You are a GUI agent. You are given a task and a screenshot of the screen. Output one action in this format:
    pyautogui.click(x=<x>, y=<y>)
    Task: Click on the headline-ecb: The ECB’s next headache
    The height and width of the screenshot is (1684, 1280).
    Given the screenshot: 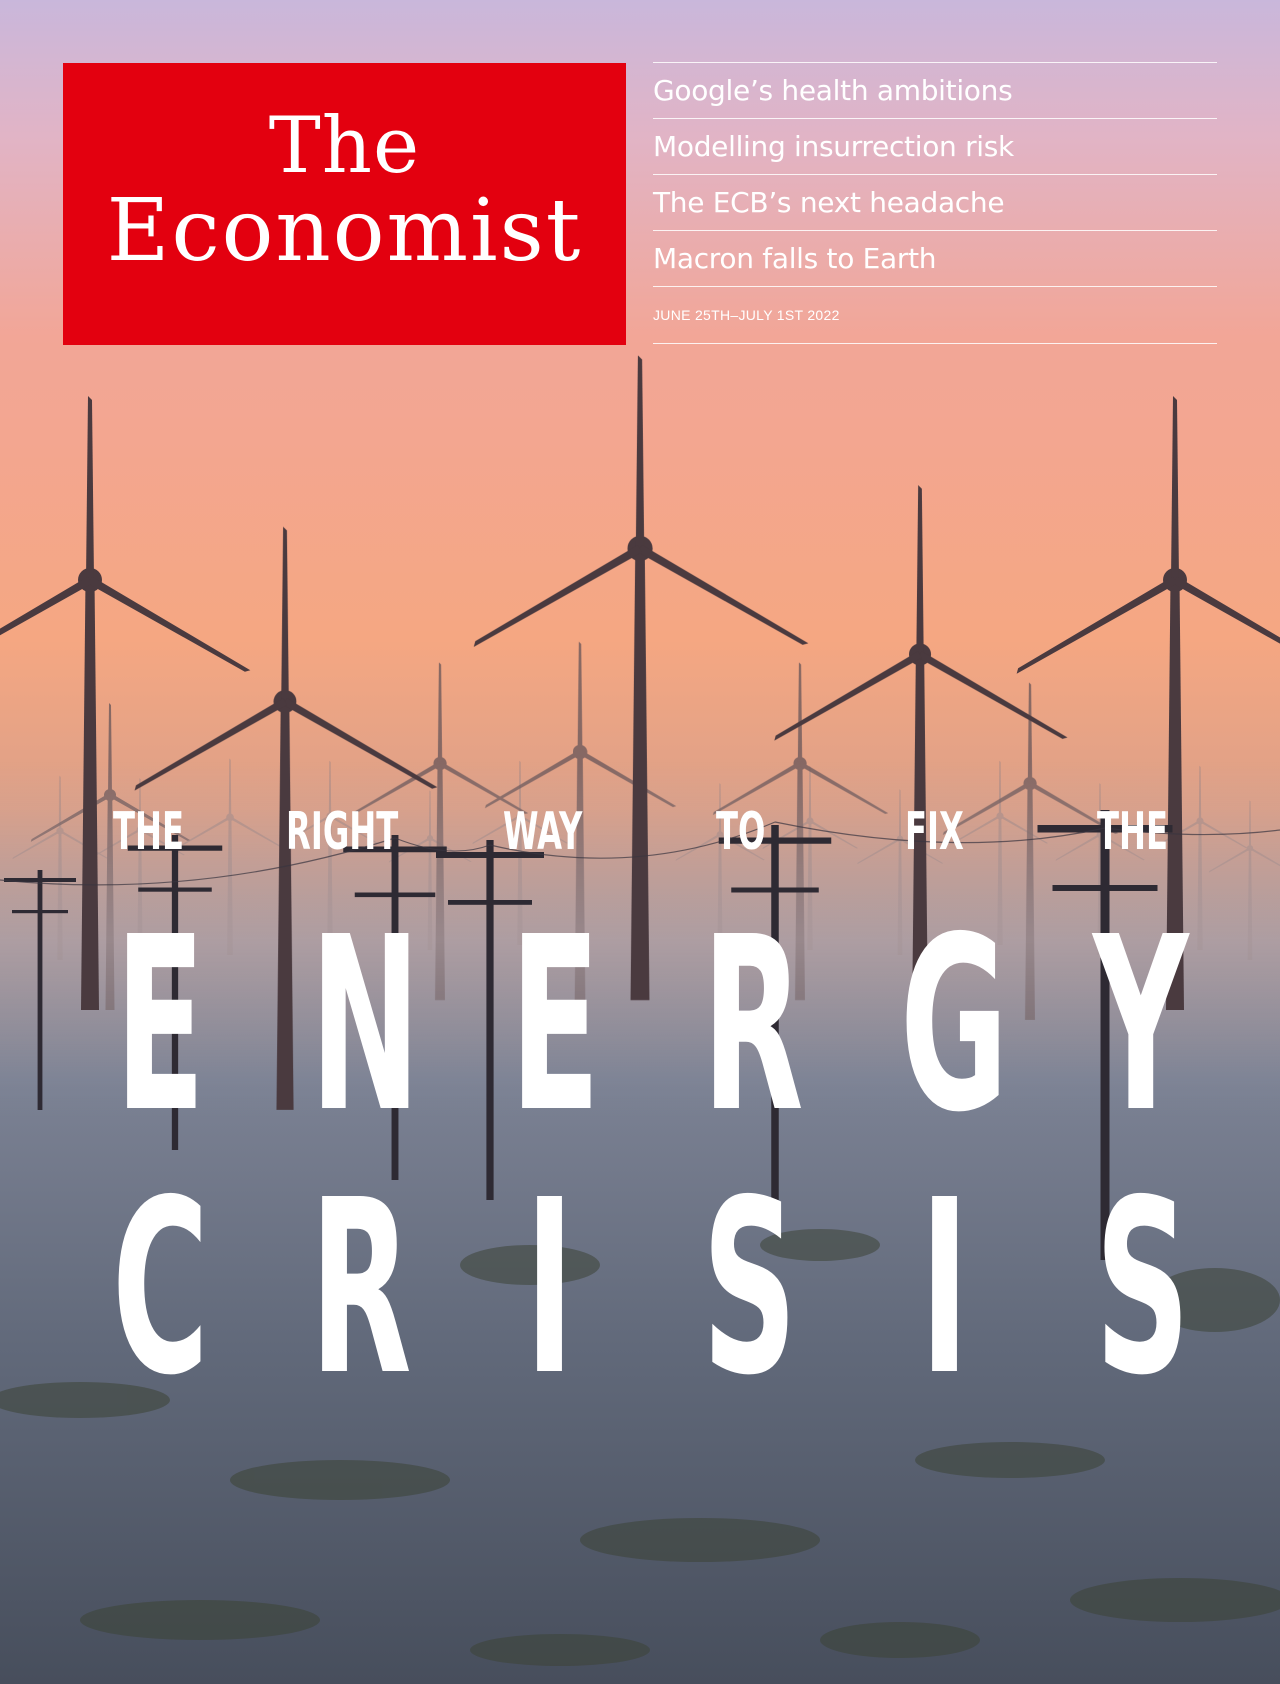 What is the action you would take?
    pyautogui.click(x=935, y=202)
    